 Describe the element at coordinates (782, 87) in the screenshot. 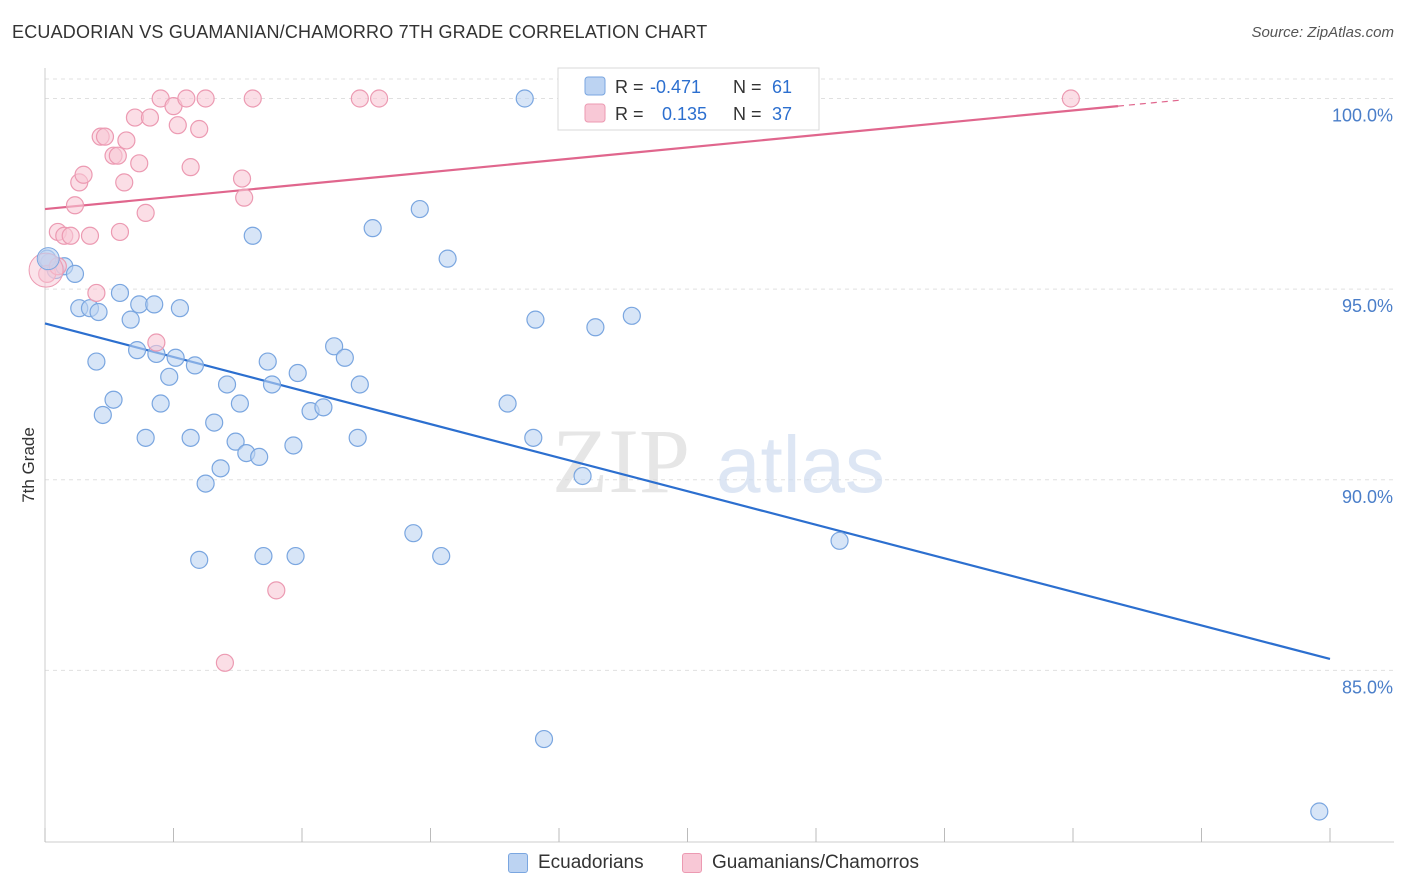

I see `legend-n-value-1: 61` at that location.